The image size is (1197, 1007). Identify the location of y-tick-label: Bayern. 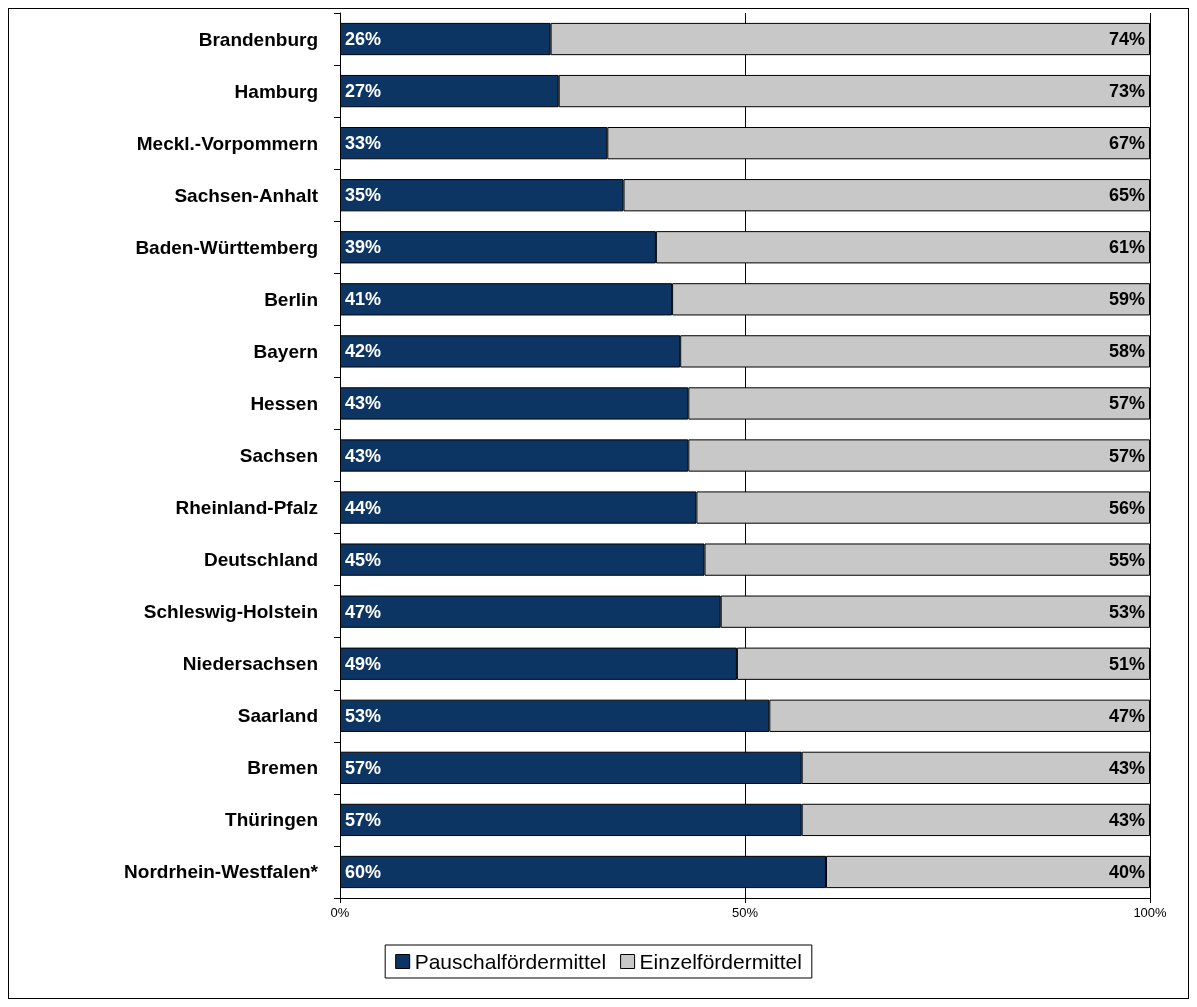
(285, 351).